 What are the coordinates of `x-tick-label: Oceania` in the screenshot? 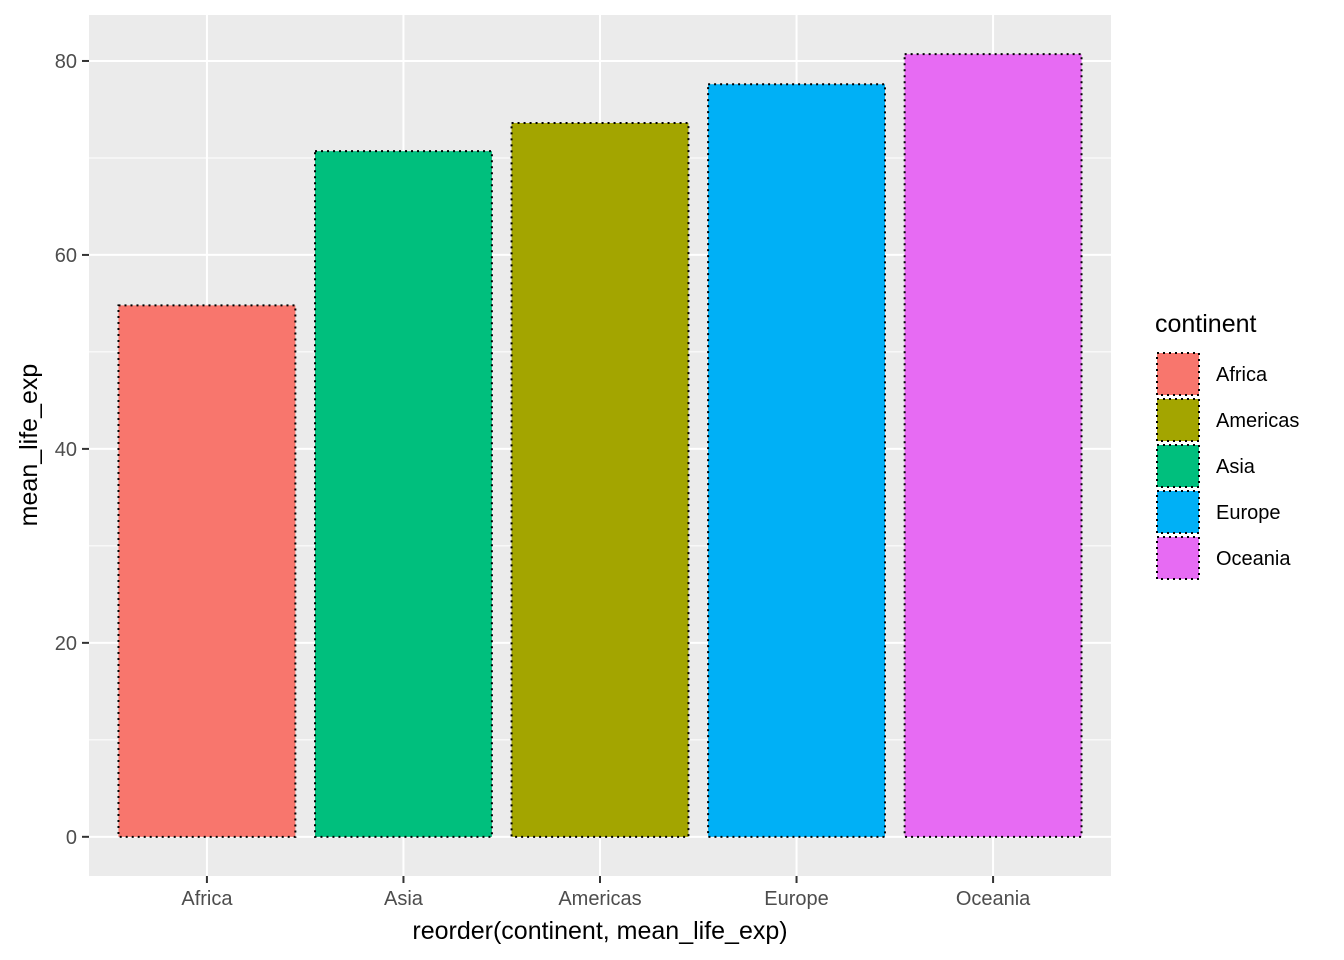 It's located at (993, 899).